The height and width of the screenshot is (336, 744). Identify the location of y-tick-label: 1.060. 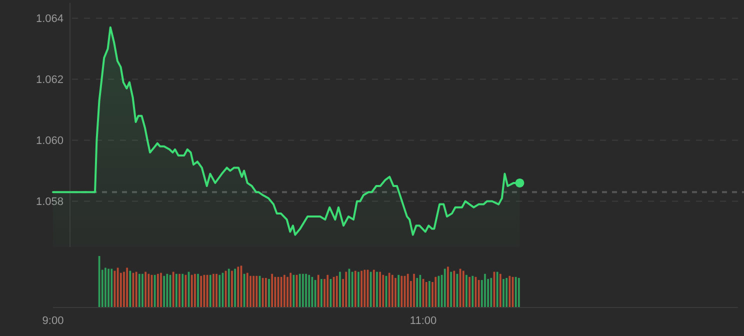
(50, 141).